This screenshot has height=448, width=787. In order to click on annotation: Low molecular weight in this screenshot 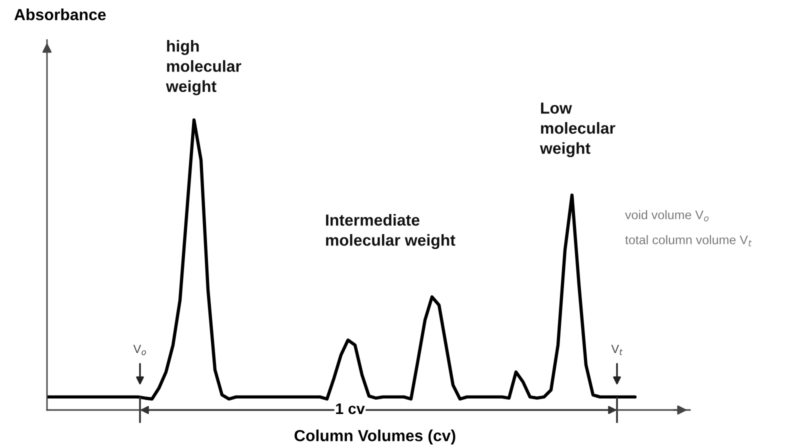, I will do `click(578, 130)`.